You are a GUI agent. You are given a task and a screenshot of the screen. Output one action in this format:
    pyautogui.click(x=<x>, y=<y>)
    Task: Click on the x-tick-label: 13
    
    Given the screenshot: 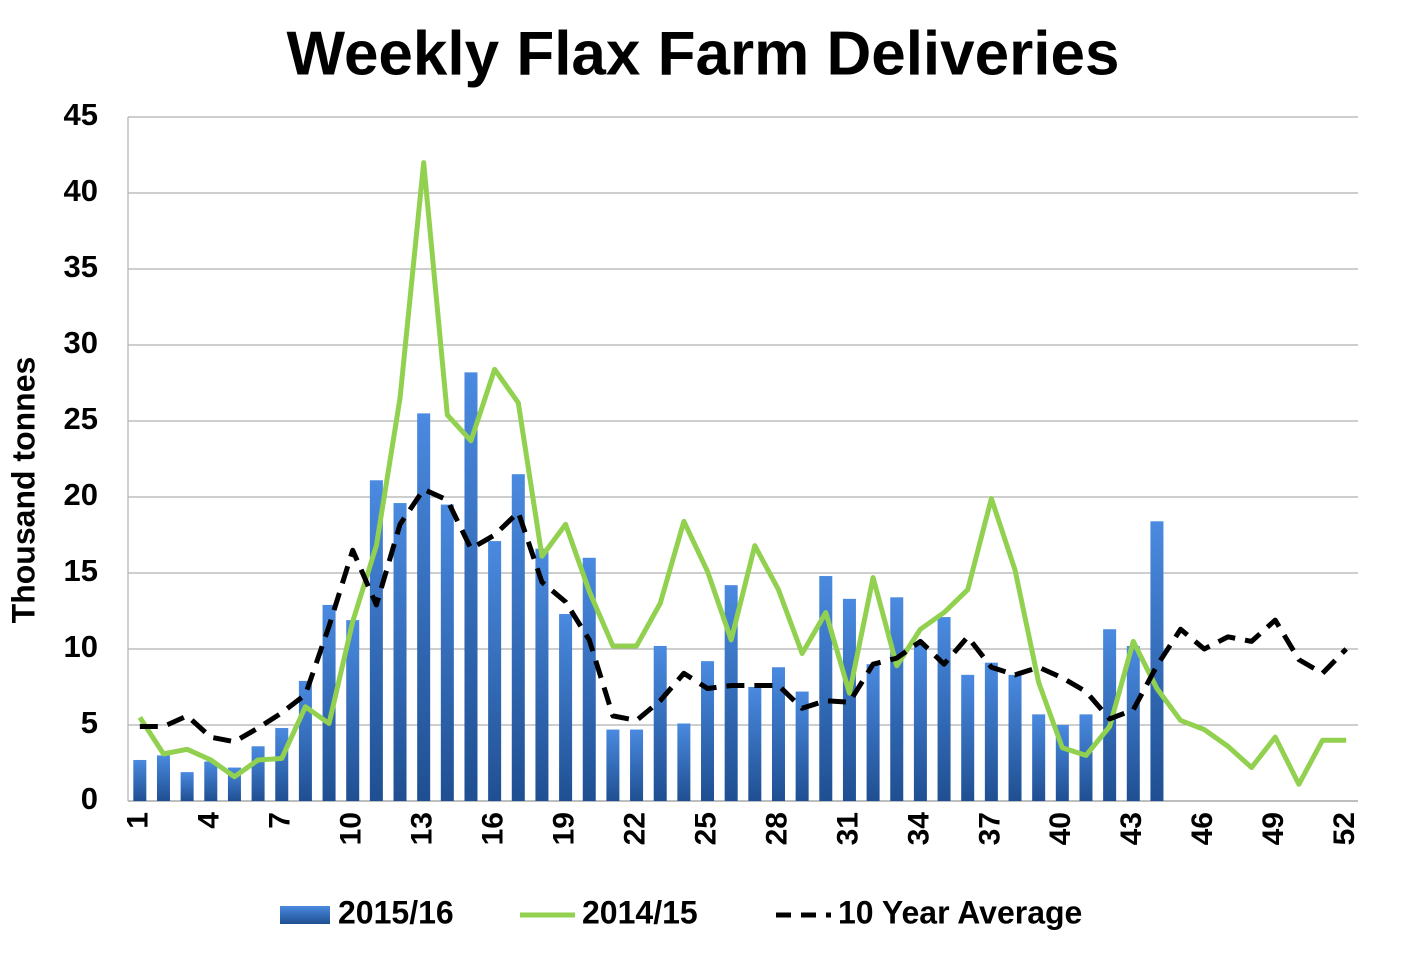 What is the action you would take?
    pyautogui.click(x=422, y=828)
    